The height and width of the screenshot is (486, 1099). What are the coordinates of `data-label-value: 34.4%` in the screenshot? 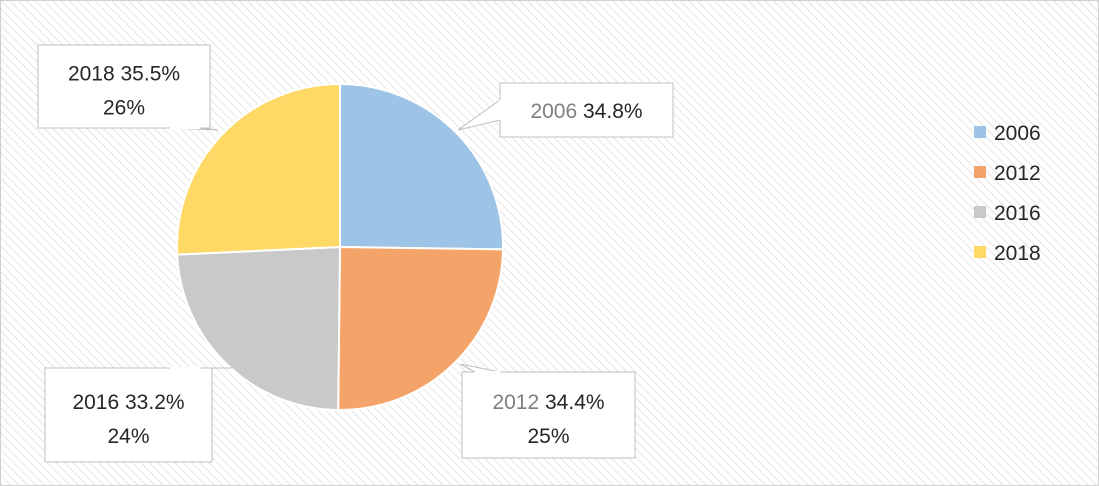 It's located at (575, 402).